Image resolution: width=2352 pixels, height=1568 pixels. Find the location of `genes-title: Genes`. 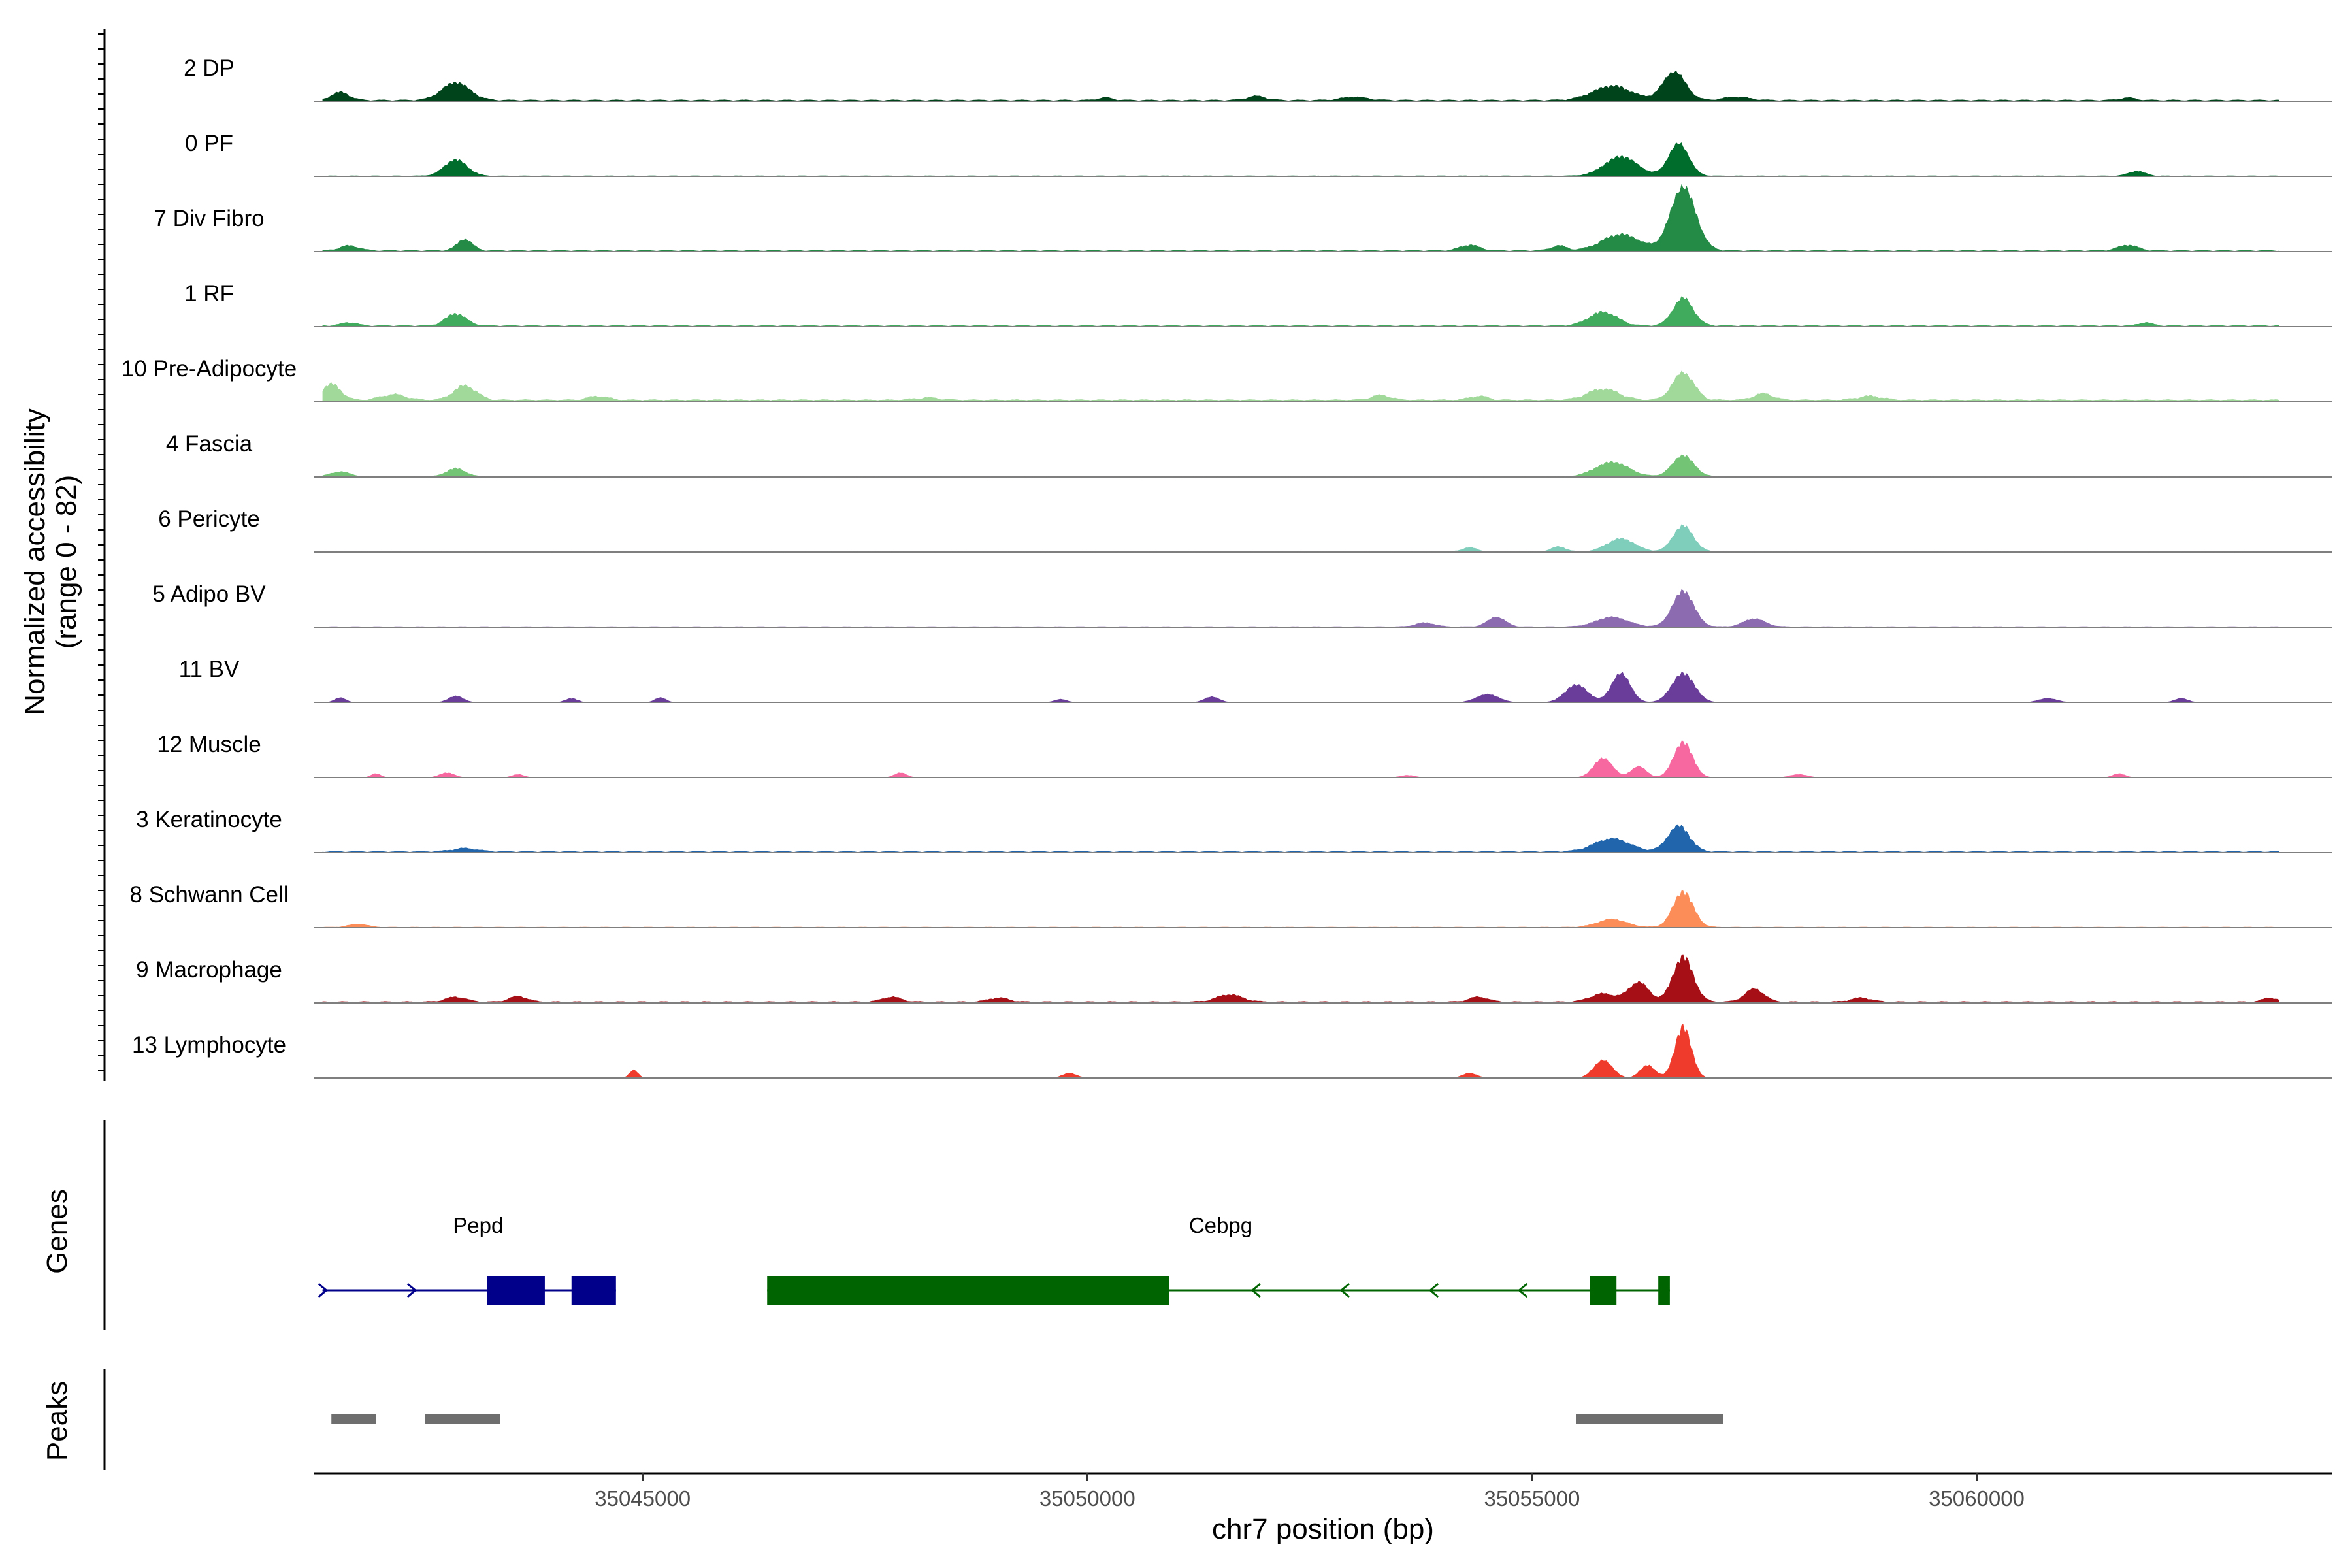

genes-title: Genes is located at coordinates (57, 1231).